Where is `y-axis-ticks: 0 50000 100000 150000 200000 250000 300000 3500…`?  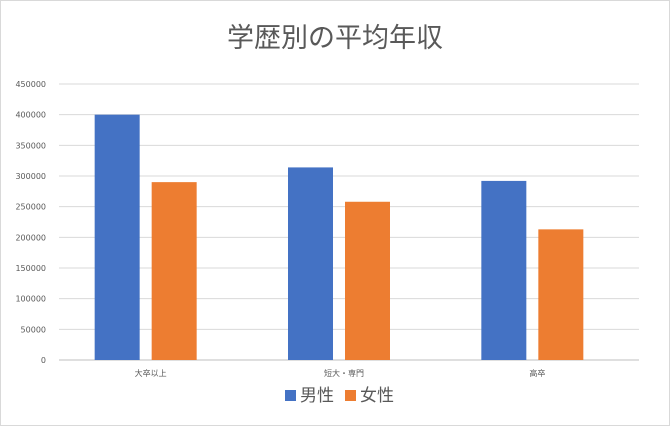
y-axis-ticks: 0 50000 100000 150000 200000 250000 300000 3500… is located at coordinates (30, 222).